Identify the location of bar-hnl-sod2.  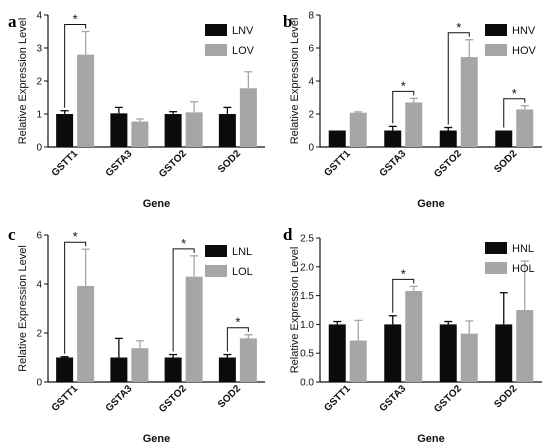
(504, 353).